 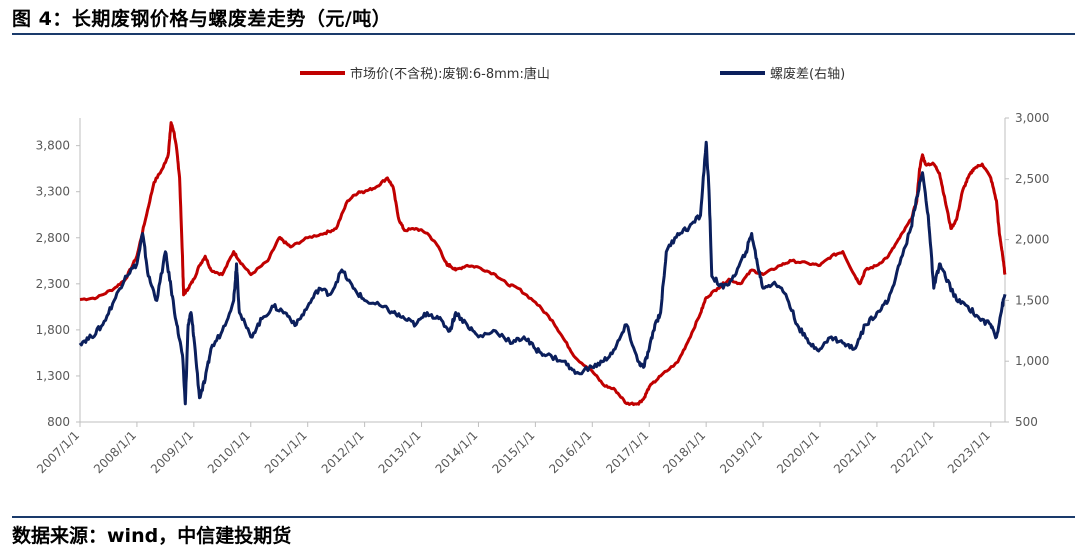 What do you see at coordinates (807, 74) in the screenshot?
I see `legend-label-2: 螺废差(右轴)` at bounding box center [807, 74].